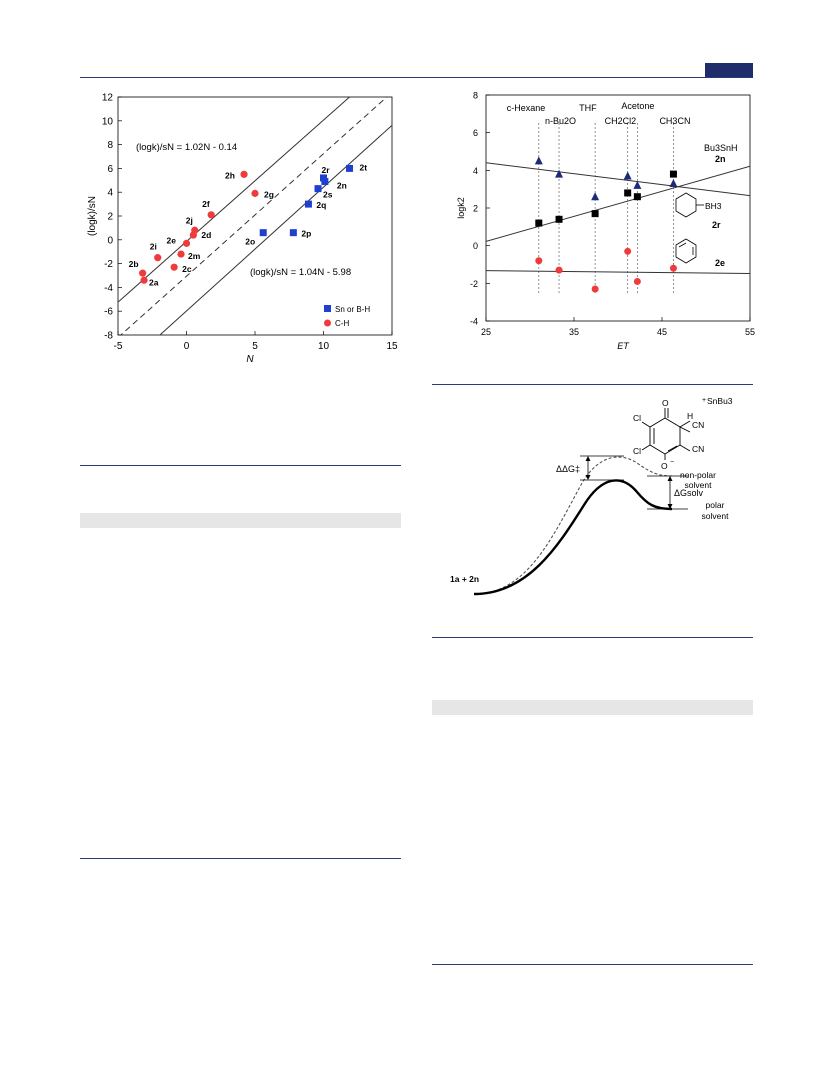 The width and height of the screenshot is (833, 1091). I want to click on nonpolar-label-1: non-polar, so click(698, 475).